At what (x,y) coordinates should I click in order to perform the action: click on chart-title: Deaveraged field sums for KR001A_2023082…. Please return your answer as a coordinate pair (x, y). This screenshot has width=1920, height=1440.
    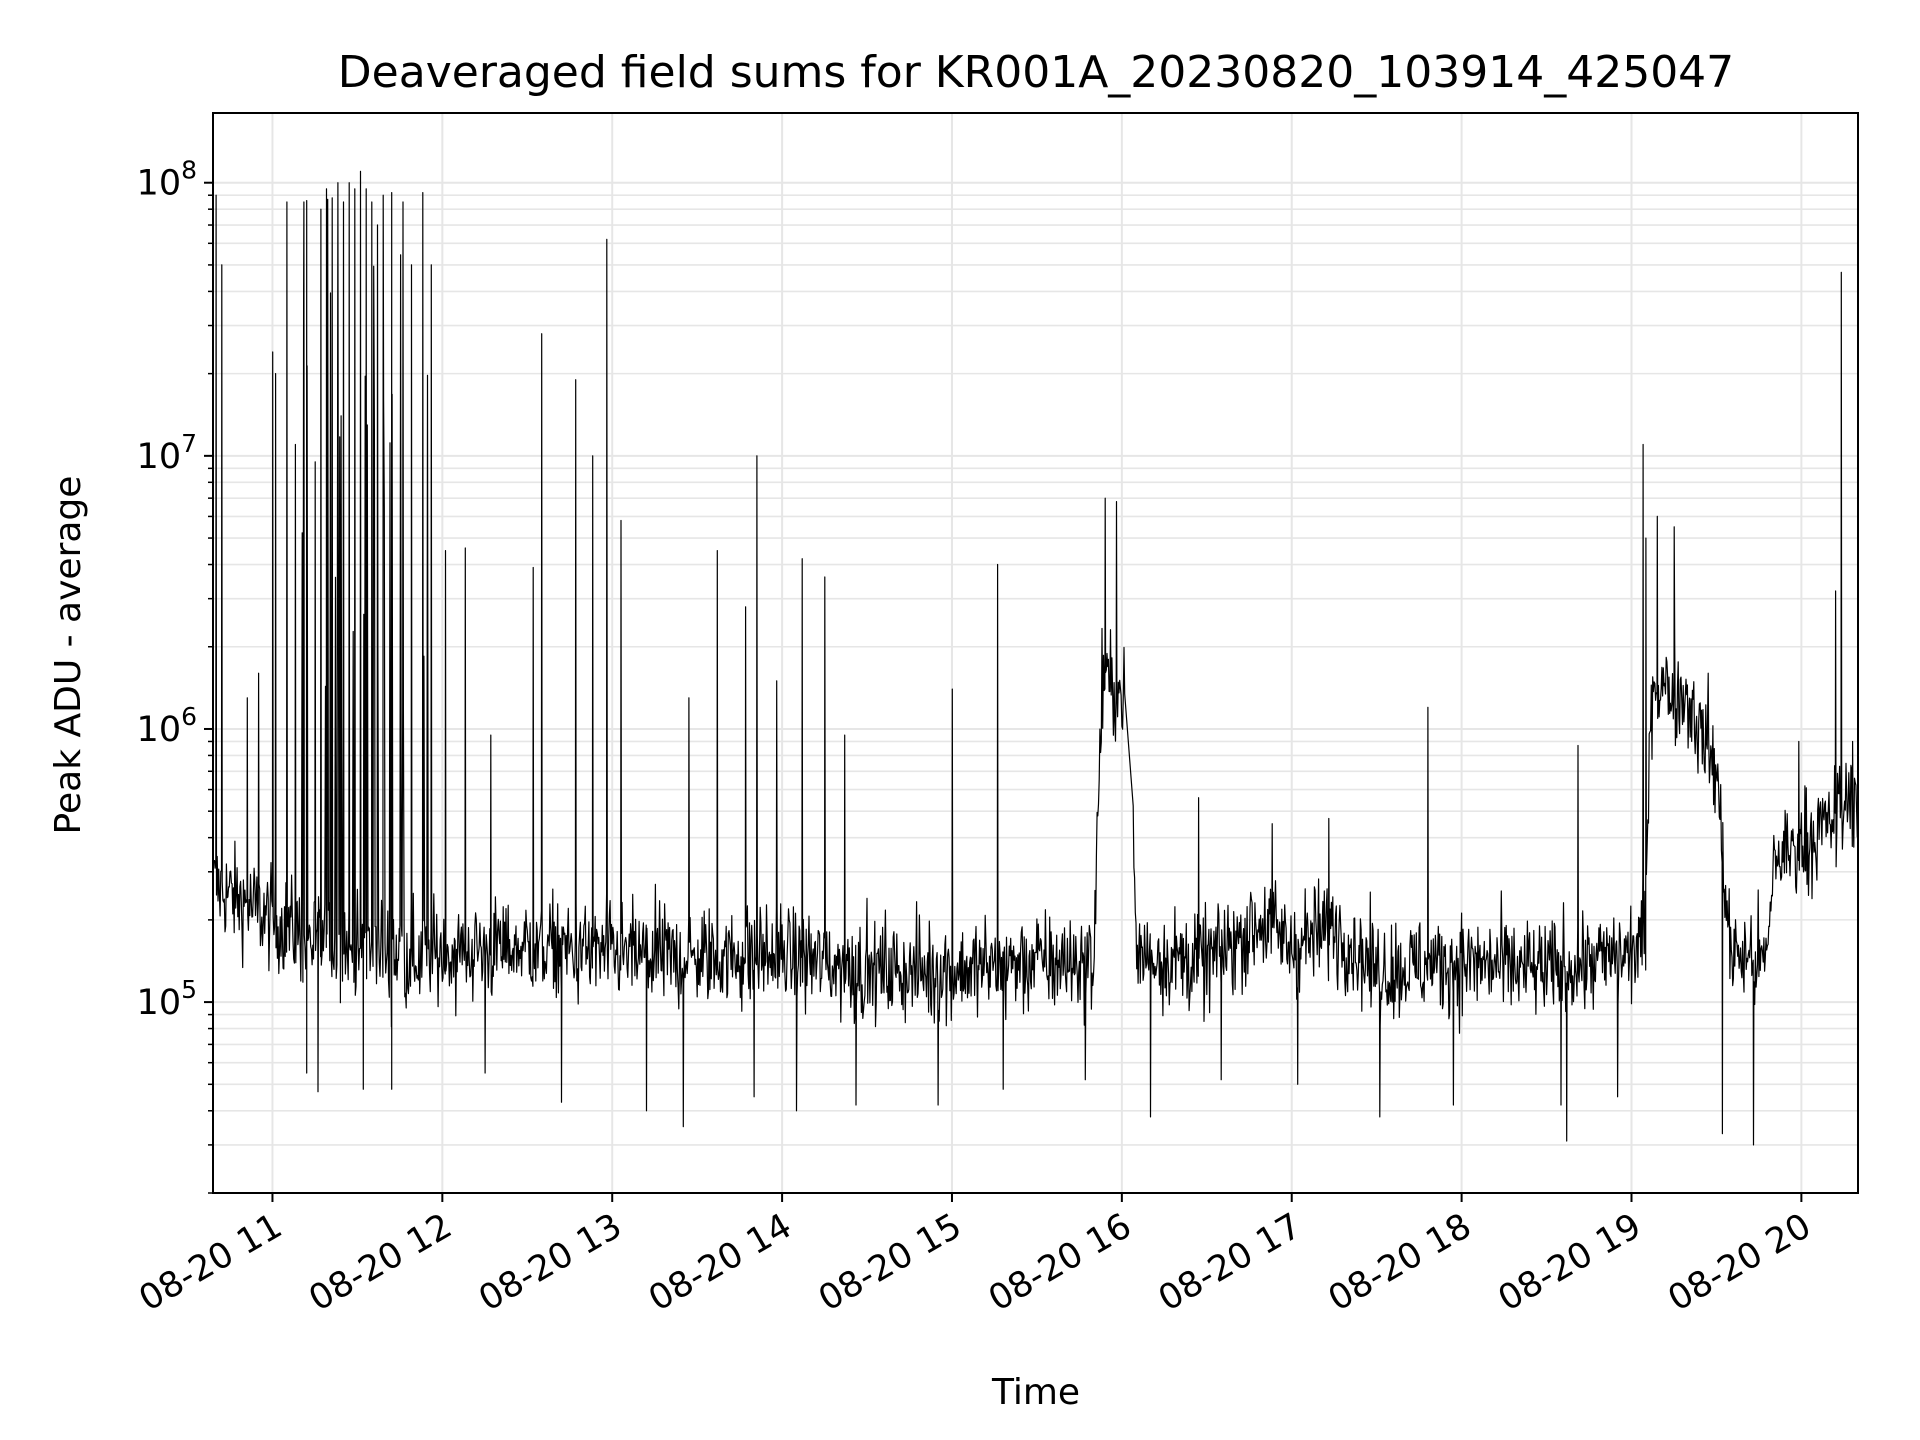
    Looking at the image, I should click on (1036, 72).